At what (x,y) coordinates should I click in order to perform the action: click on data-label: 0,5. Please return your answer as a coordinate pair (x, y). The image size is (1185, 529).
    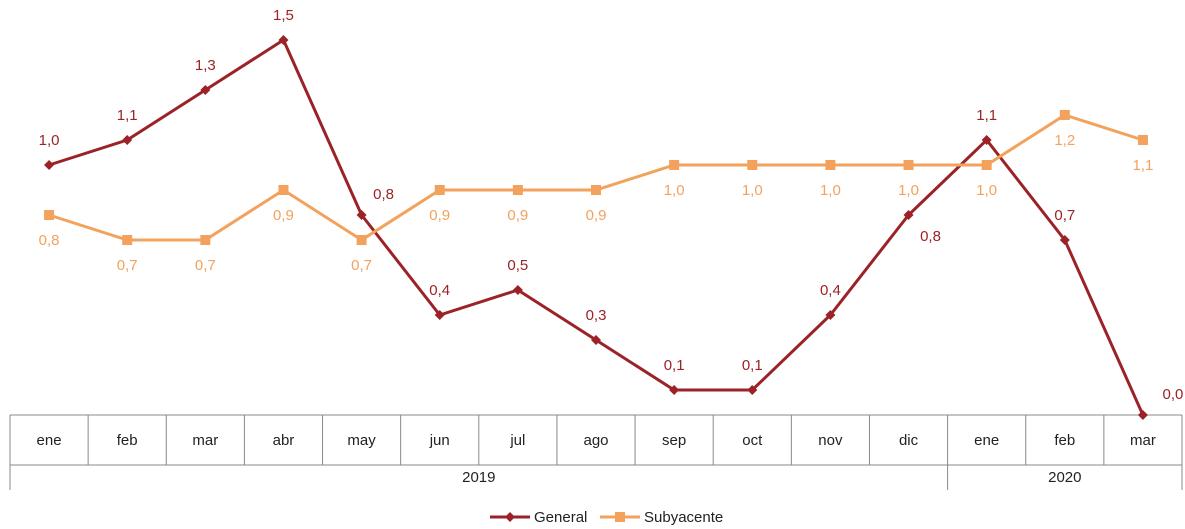
    Looking at the image, I should click on (517, 265).